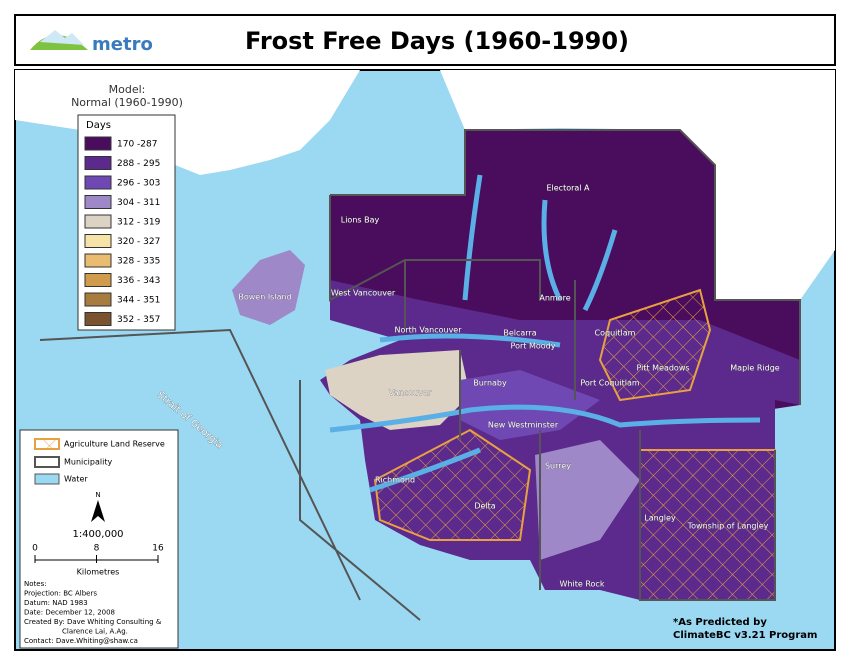 This screenshot has width=850, height=661. I want to click on note-line: Created By: Dave Whiting Consulting &, so click(93, 622).